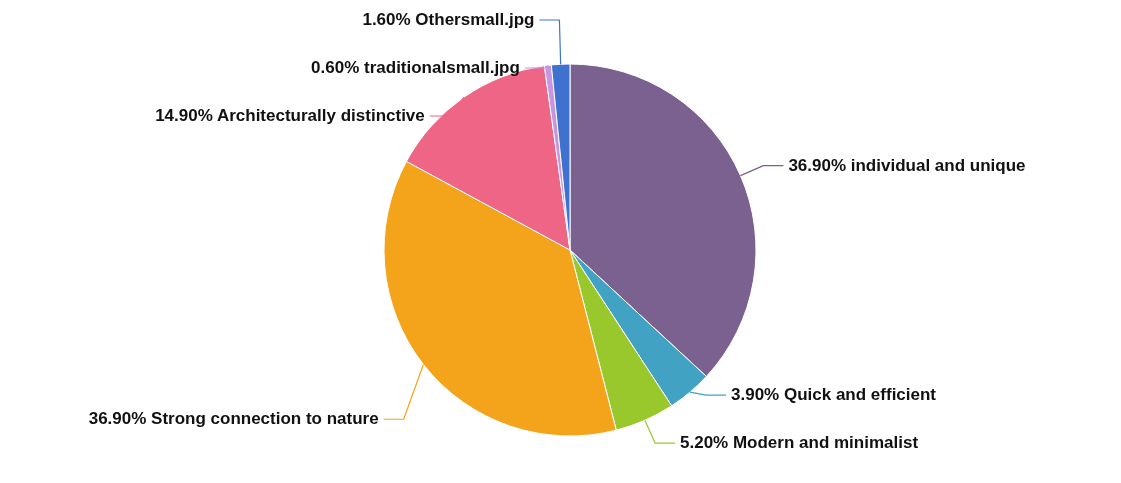 This screenshot has height=483, width=1121. I want to click on slice-label: 5.20% Modern and minimalist, so click(799, 443).